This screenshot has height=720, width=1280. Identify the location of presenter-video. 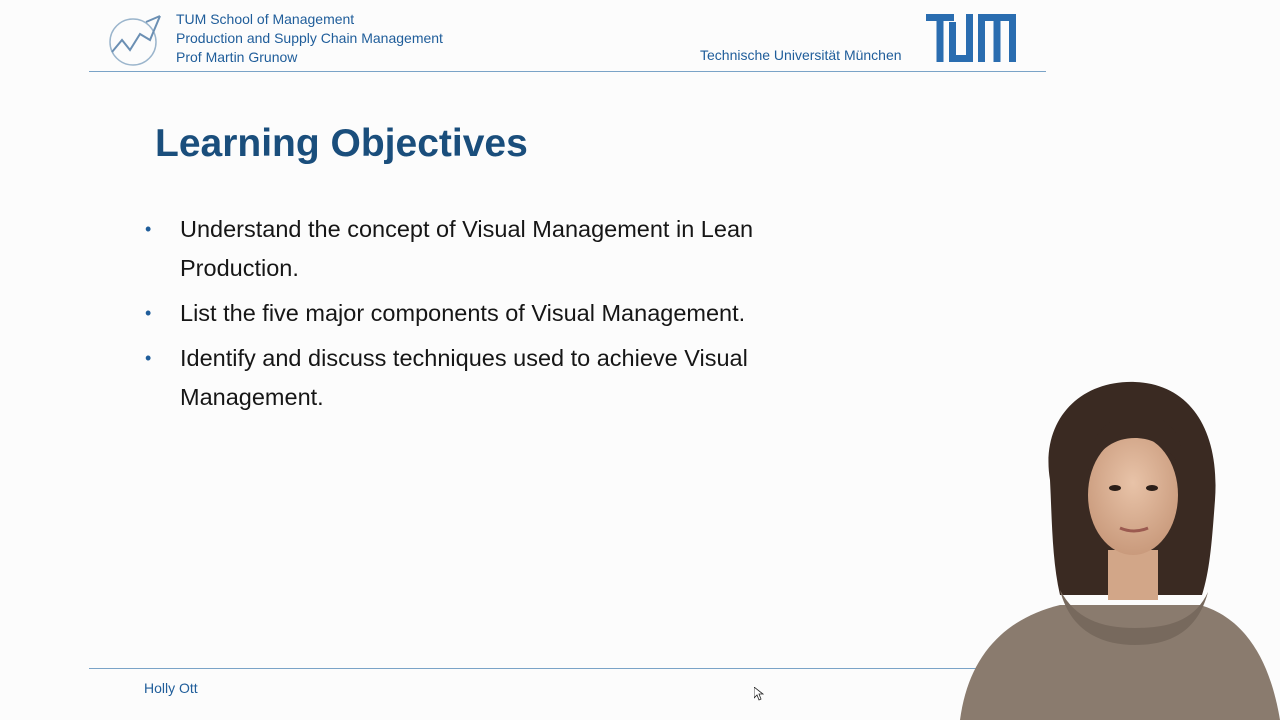
(1120, 550).